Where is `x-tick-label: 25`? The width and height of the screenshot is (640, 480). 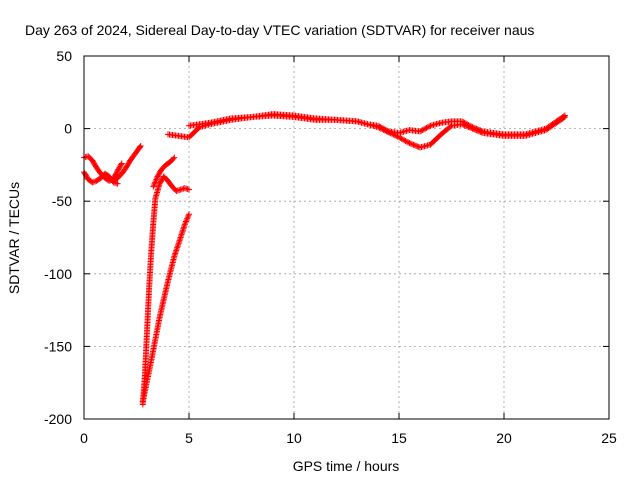
x-tick-label: 25 is located at coordinates (609, 438).